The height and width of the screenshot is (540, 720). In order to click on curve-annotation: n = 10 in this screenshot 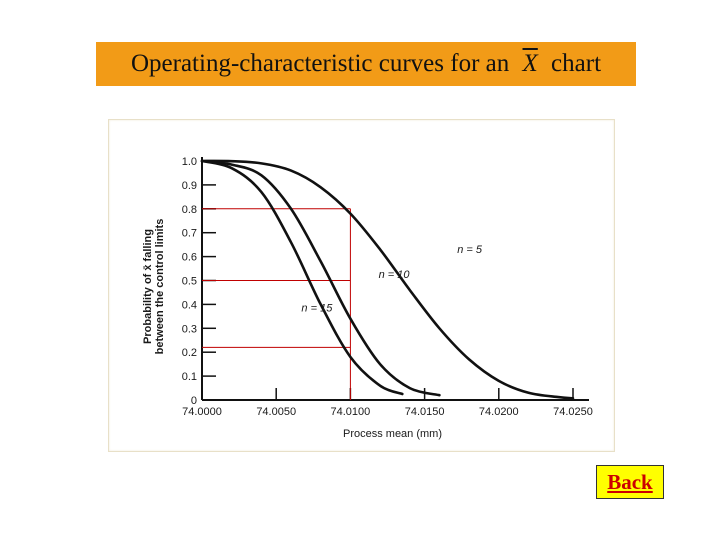, I will do `click(395, 275)`.